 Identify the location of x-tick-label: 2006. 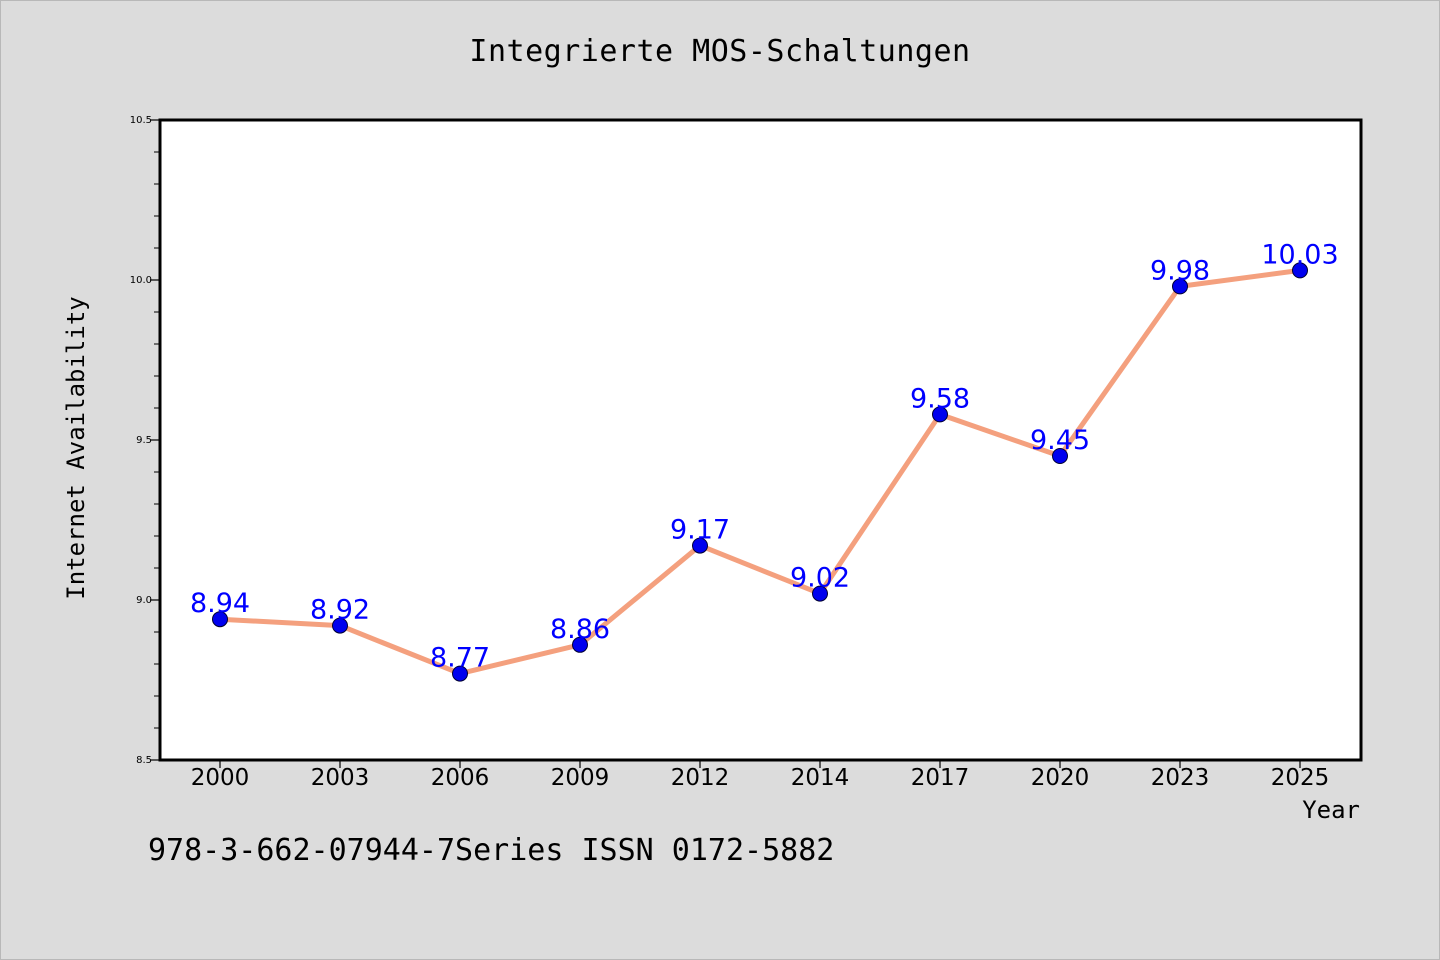
(460, 778).